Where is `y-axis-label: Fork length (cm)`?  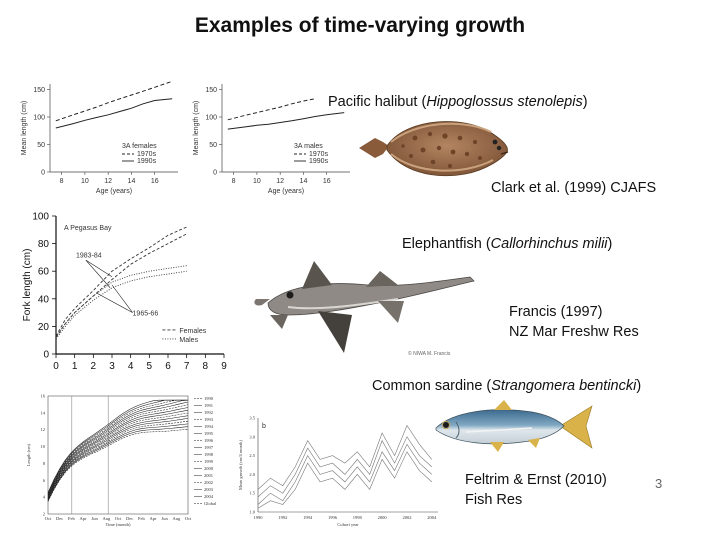
y-axis-label: Fork length (cm) is located at coordinates (27, 285).